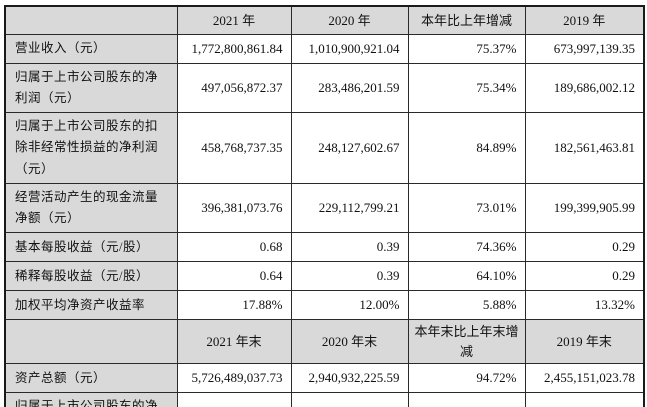  What do you see at coordinates (584, 208) in the screenshot?
I see `value-2019: 199,399,905.99` at bounding box center [584, 208].